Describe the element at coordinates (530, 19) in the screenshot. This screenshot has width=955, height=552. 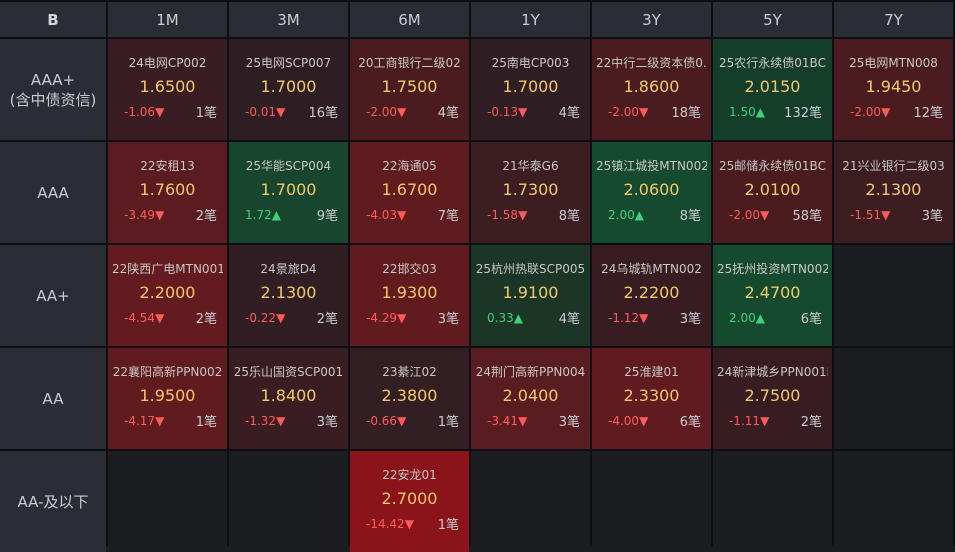
I see `tenor-header-1y: 1Y` at that location.